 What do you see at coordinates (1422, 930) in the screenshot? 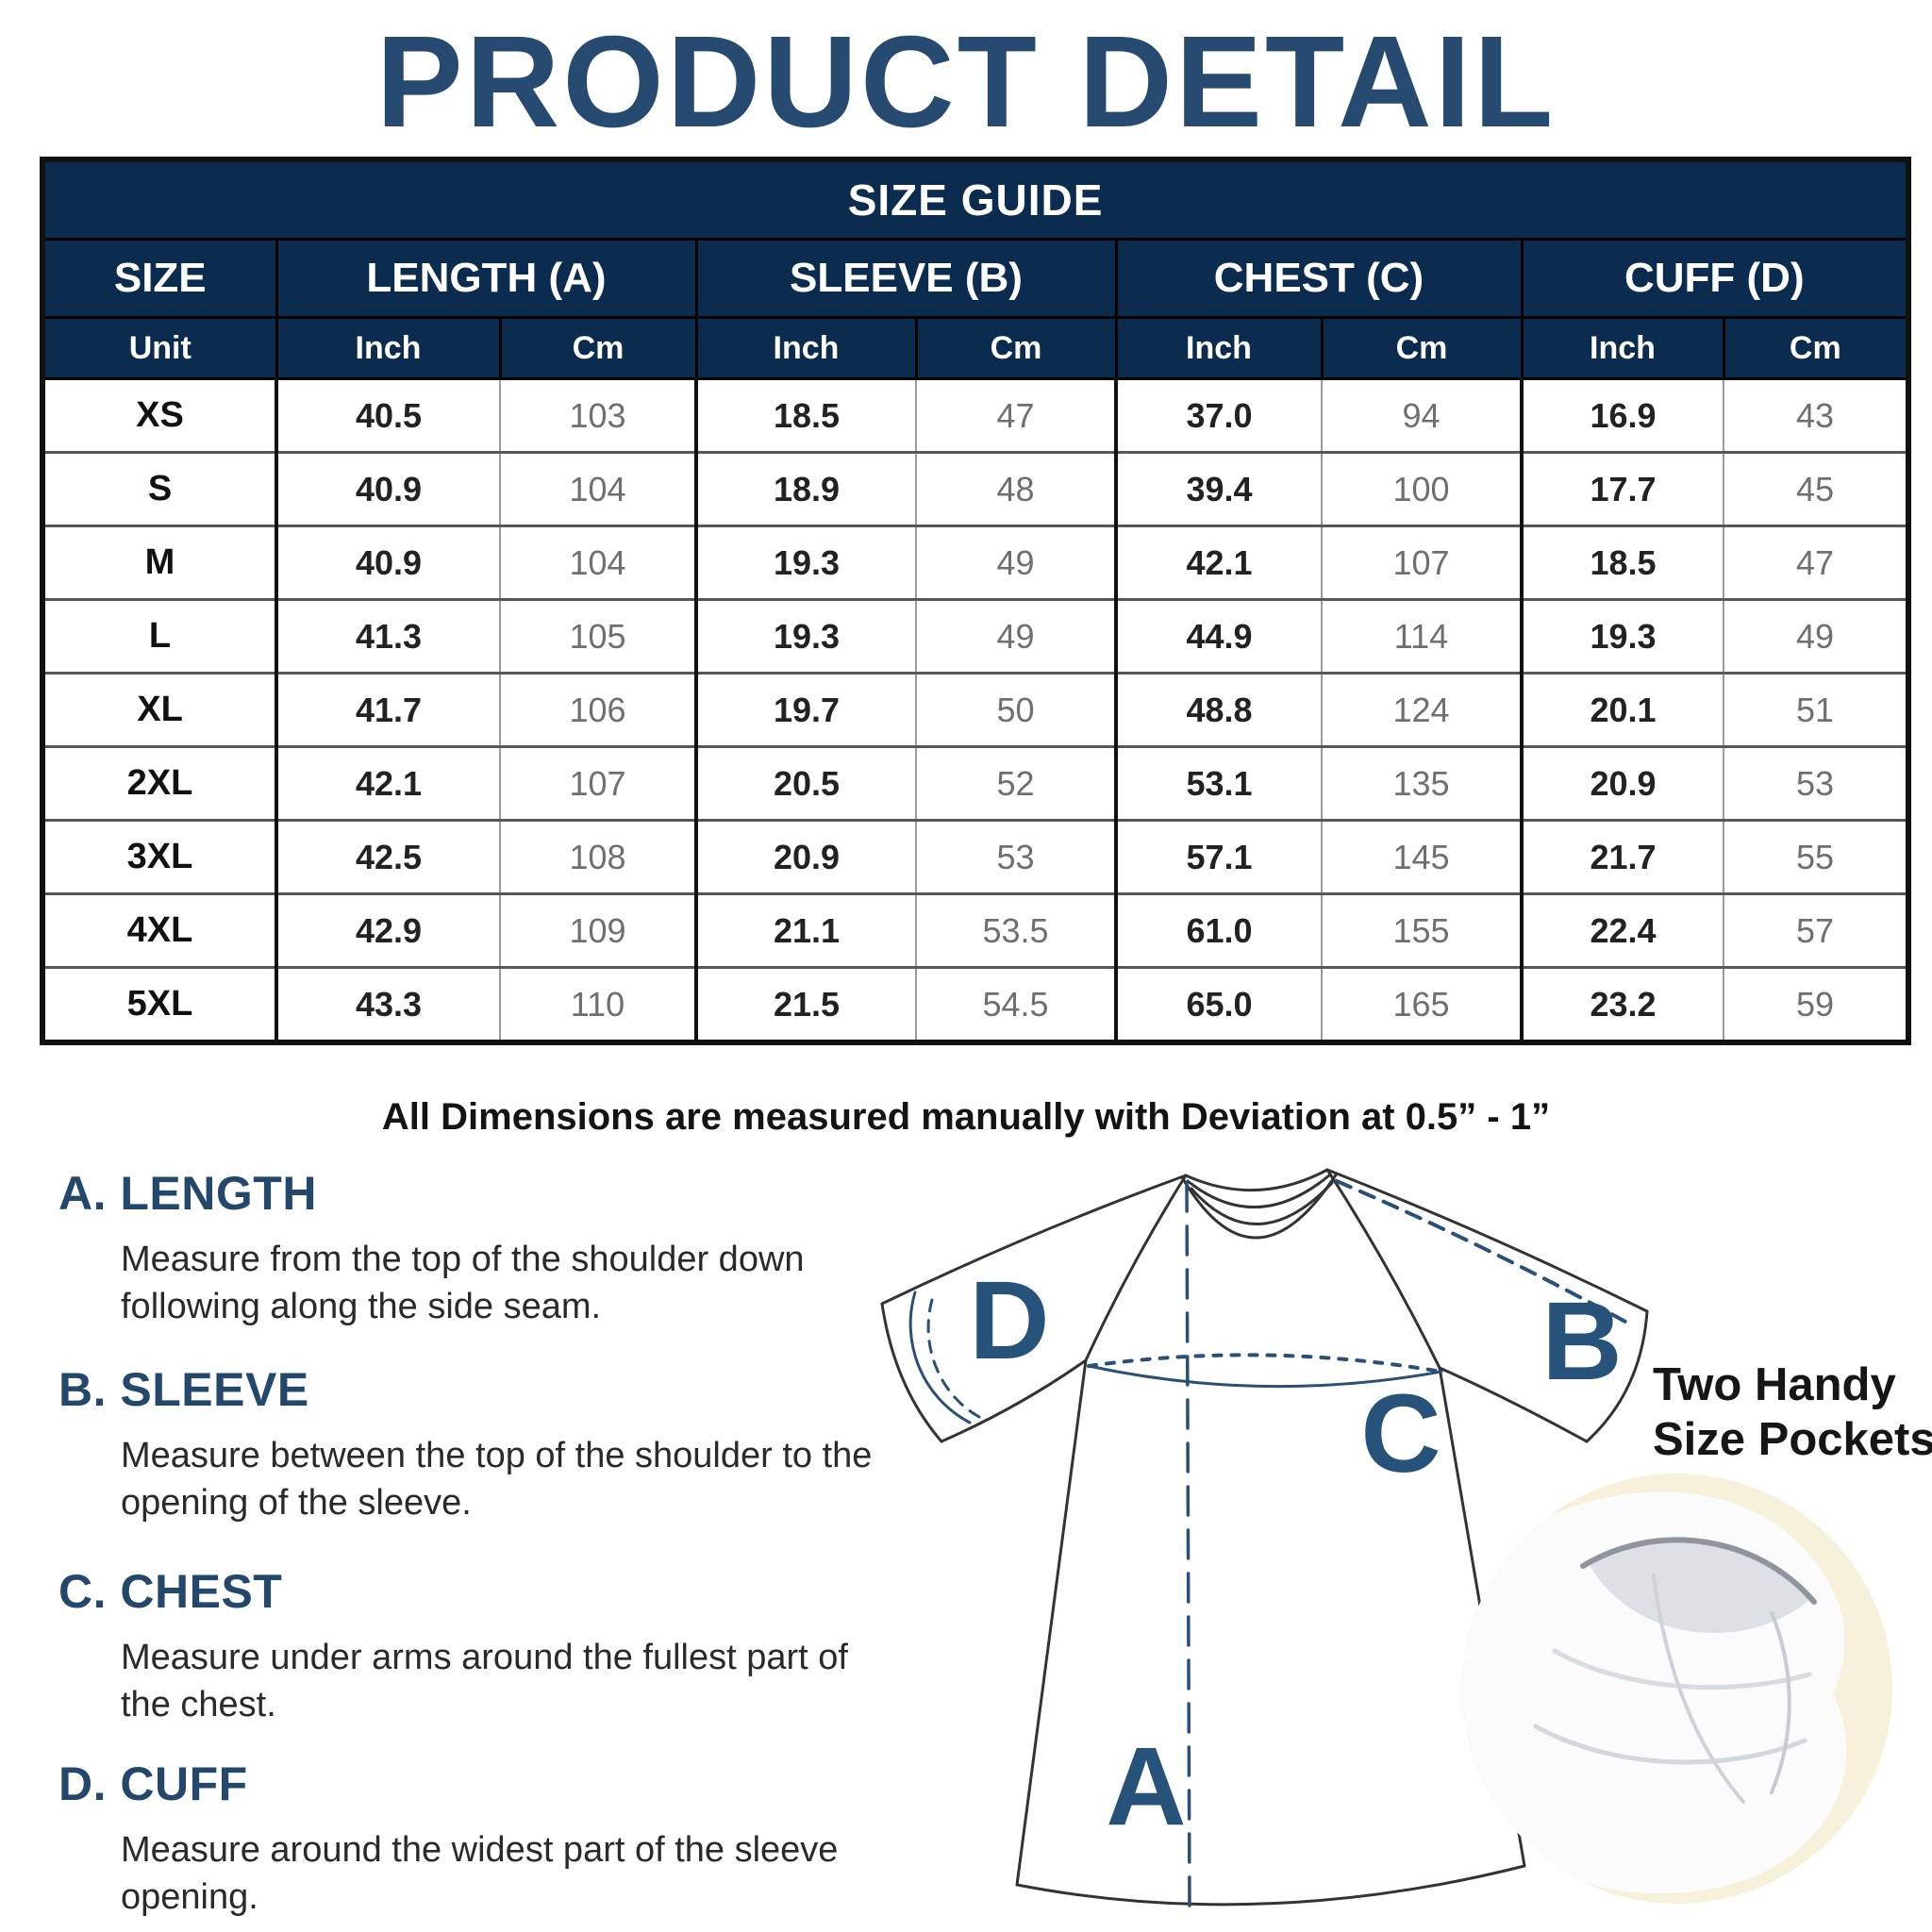
I see `cm-value: 155` at bounding box center [1422, 930].